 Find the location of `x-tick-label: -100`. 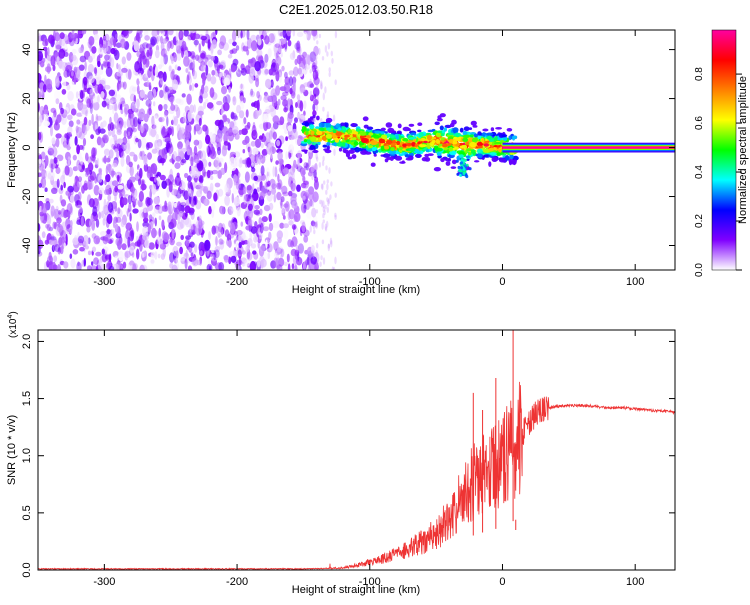

x-tick-label: -100 is located at coordinates (370, 582).